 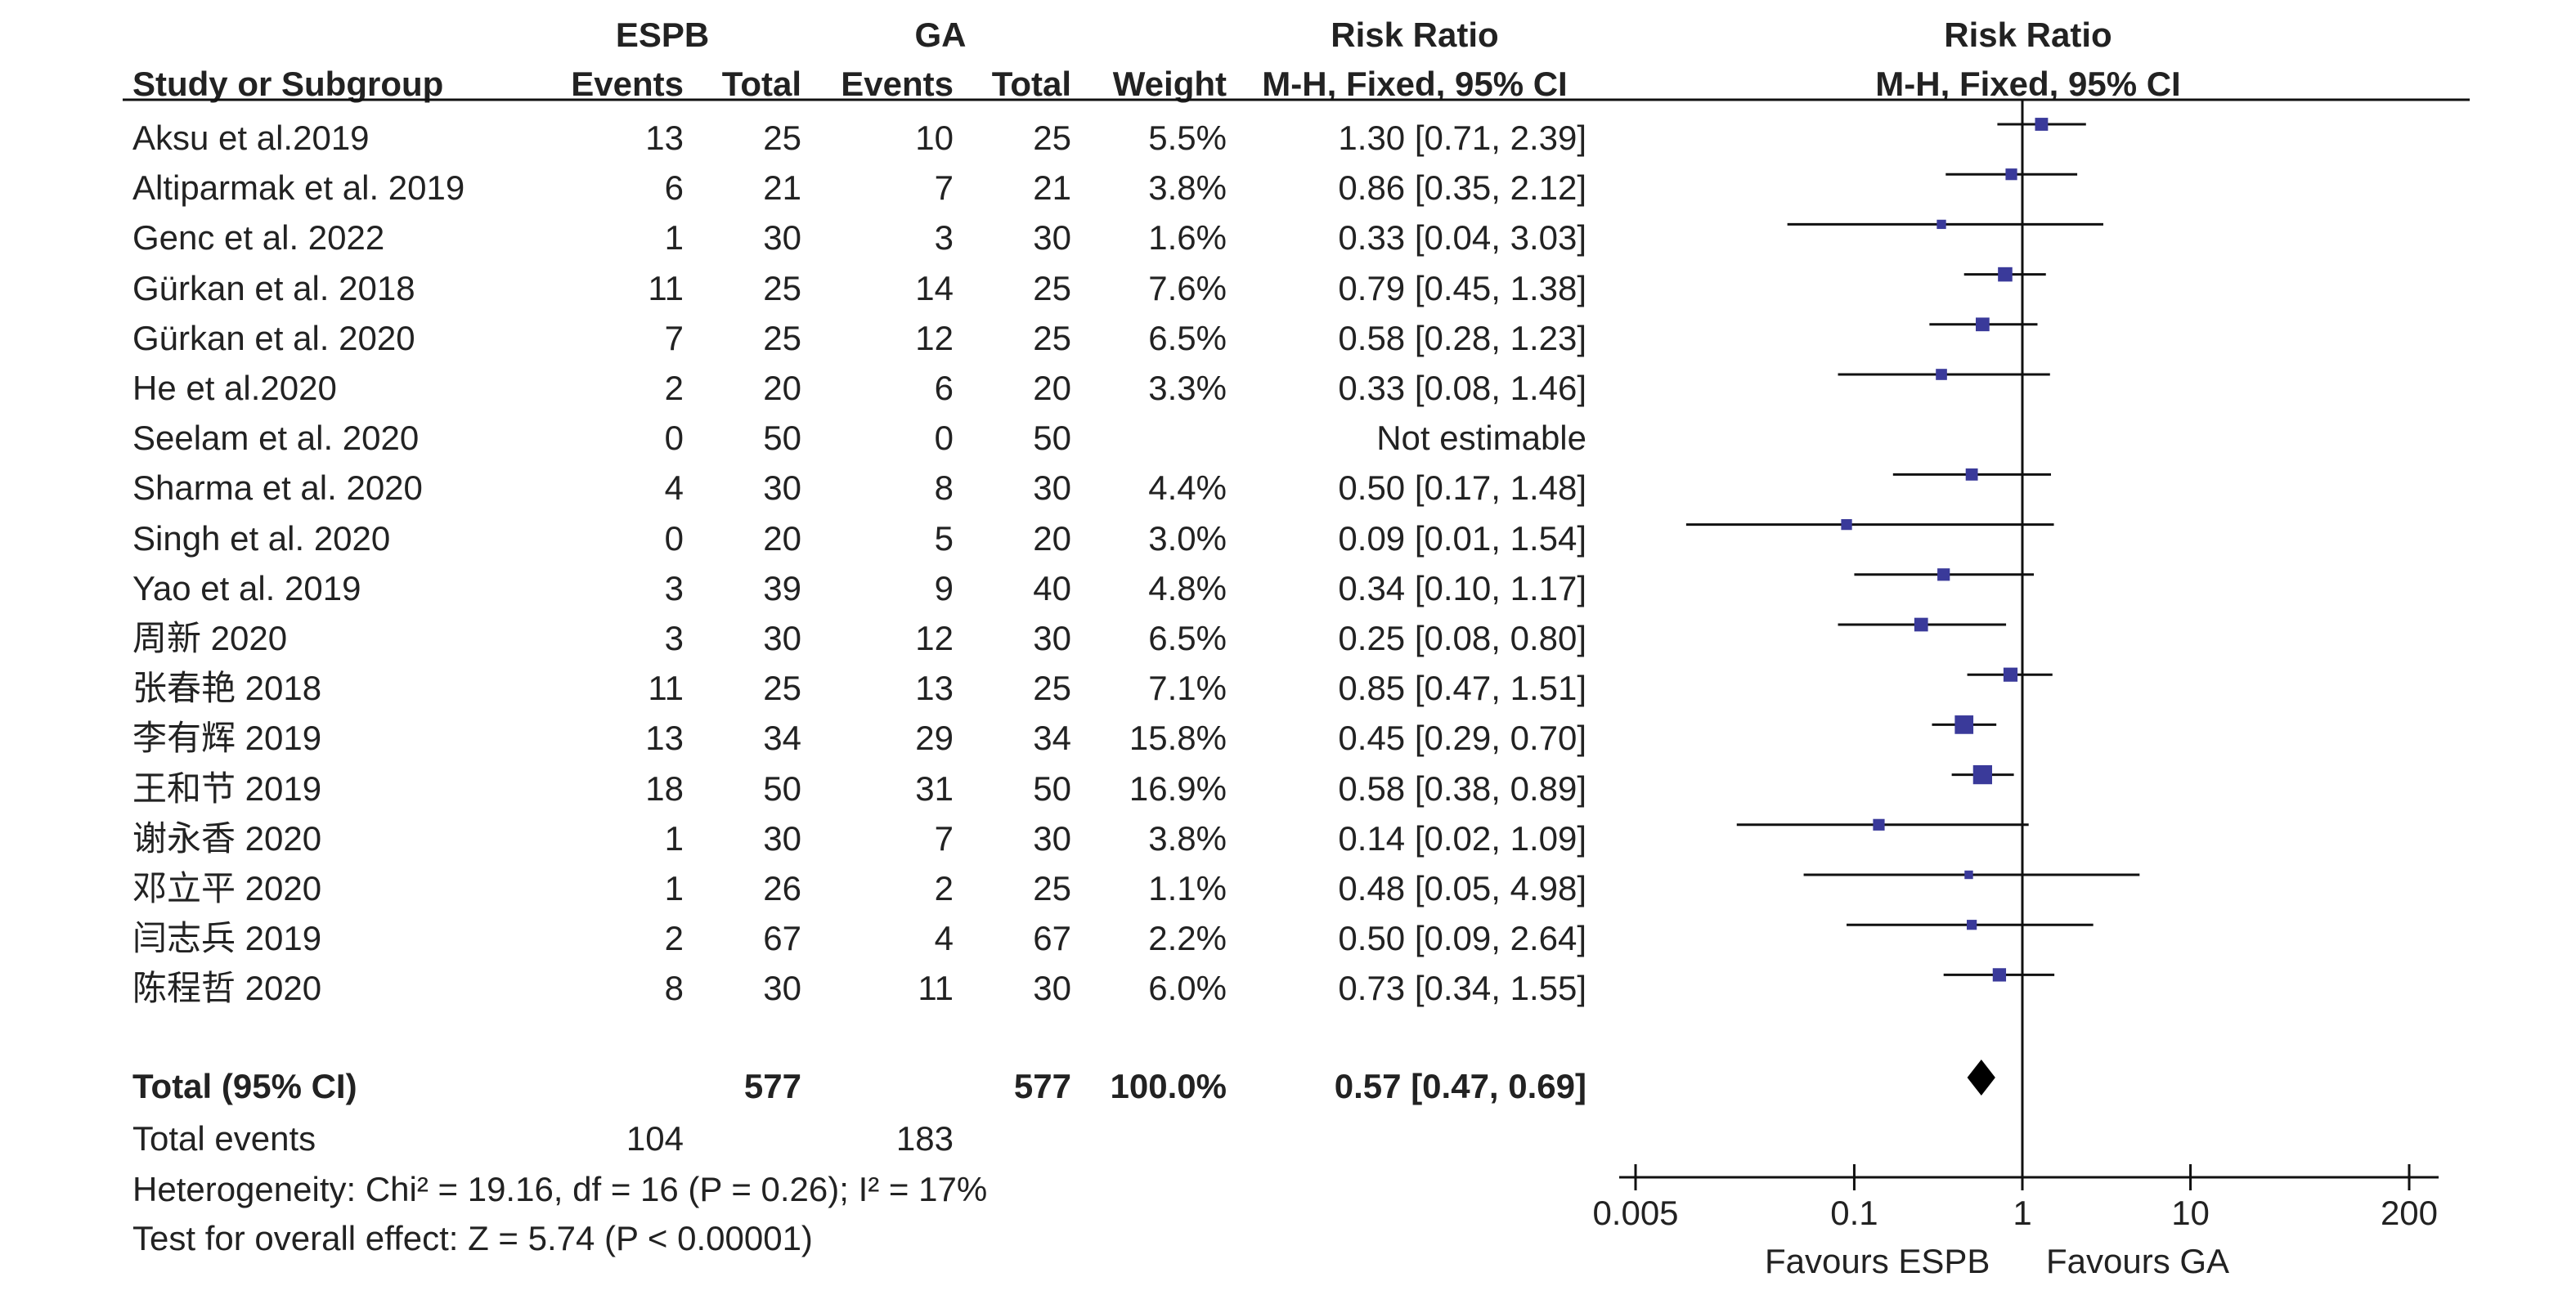 I want to click on row-t1: 67, so click(x=782, y=938).